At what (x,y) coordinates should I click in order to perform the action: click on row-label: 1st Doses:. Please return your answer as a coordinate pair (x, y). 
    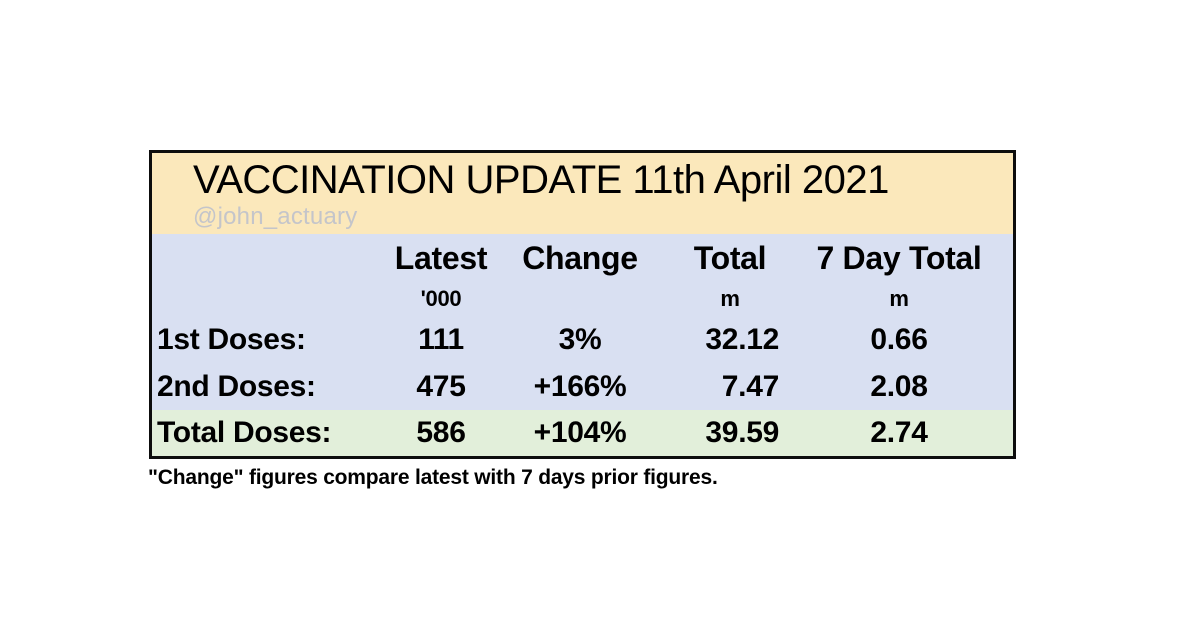
    Looking at the image, I should click on (231, 339).